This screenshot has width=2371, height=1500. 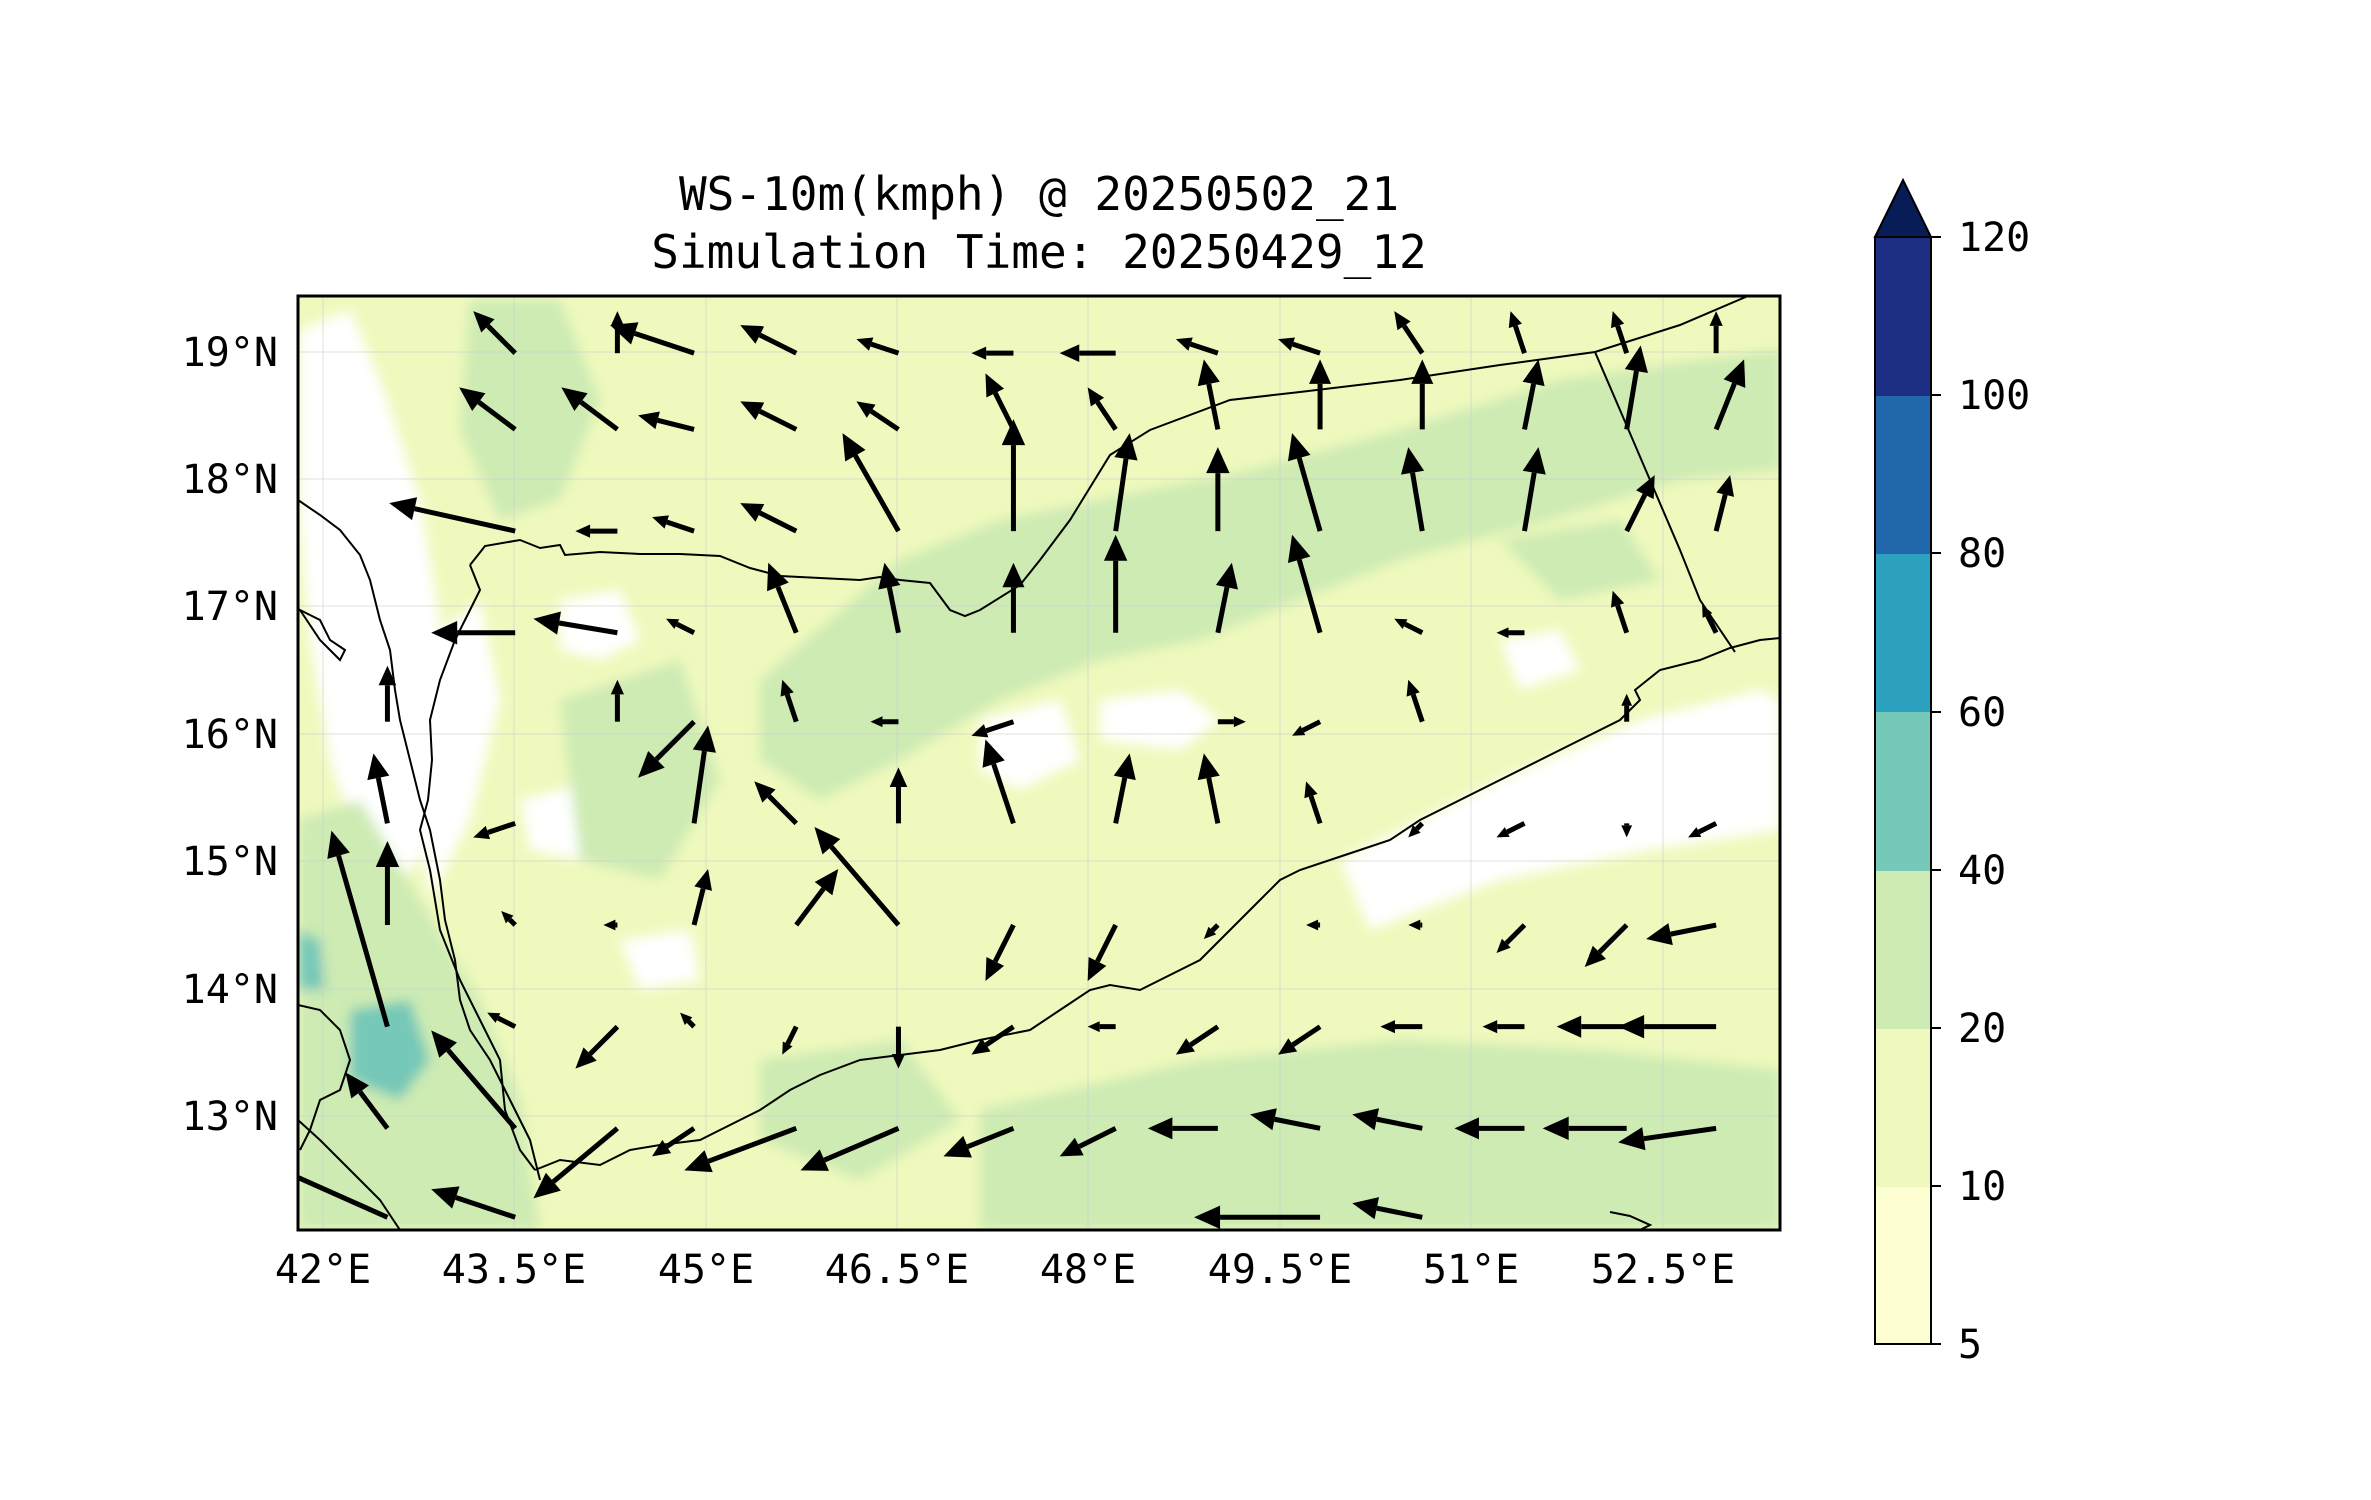 I want to click on border-eritrea-ethiopia, so click(x=349, y=1174).